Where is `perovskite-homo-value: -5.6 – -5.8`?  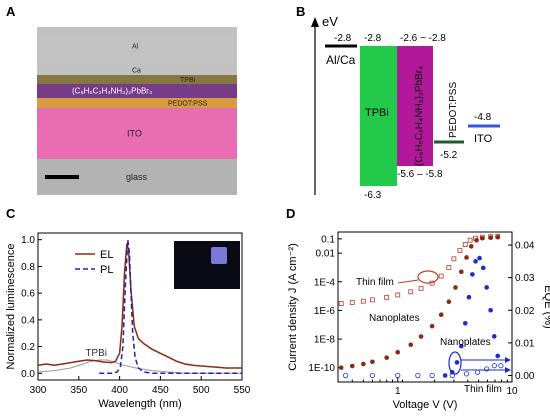
perovskite-homo-value: -5.6 – -5.8 is located at coordinates (420, 174).